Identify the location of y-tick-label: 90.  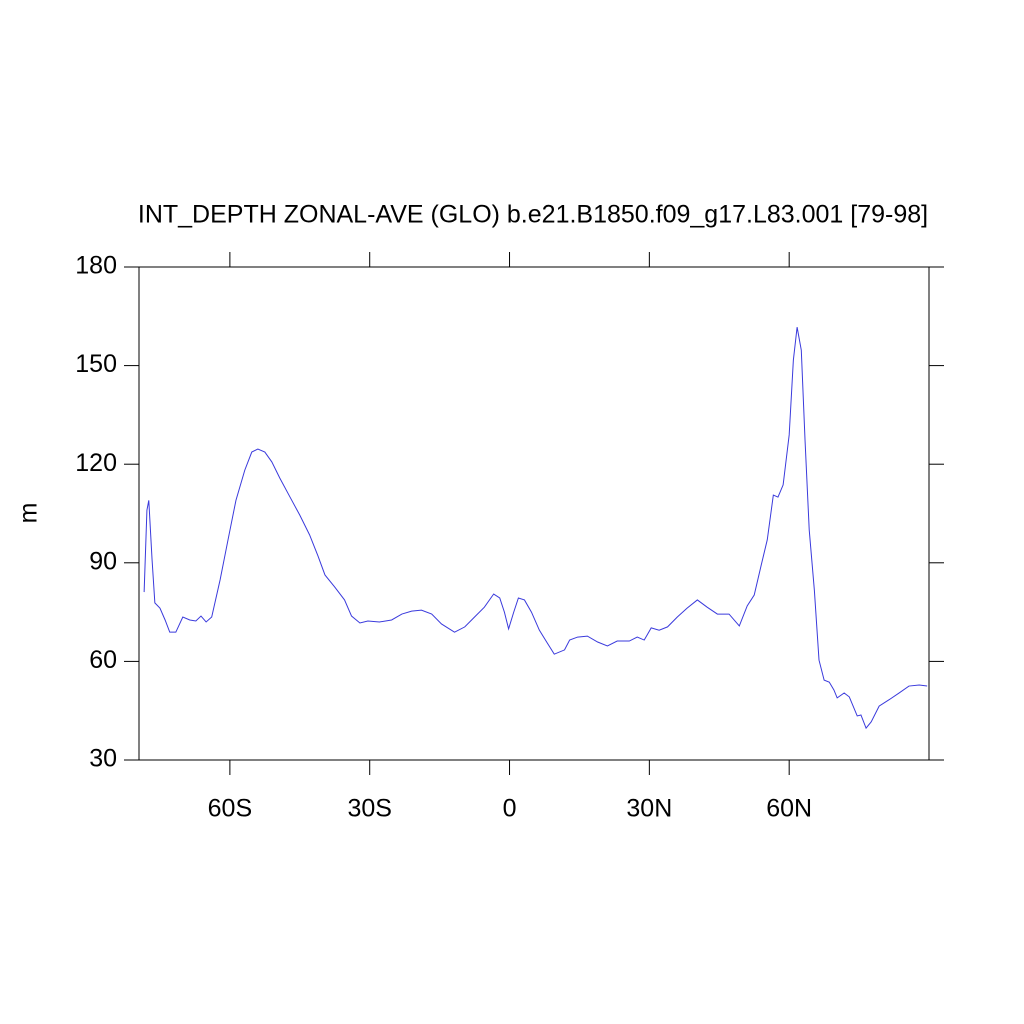
(103, 561).